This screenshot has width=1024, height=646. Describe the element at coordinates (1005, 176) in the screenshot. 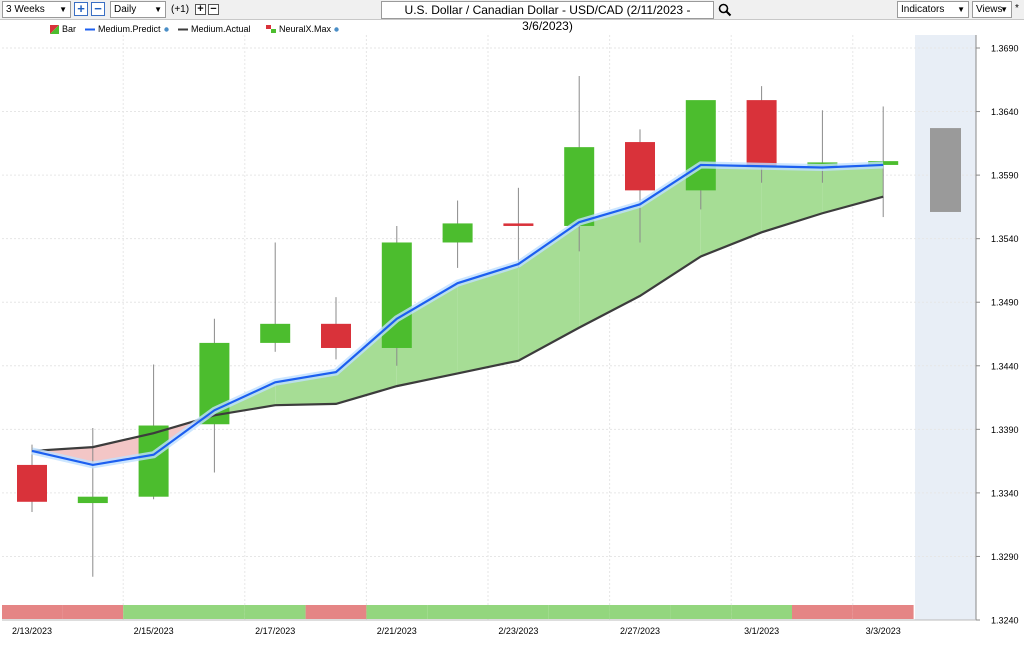

I see `y-tick-label: 1.3590` at that location.